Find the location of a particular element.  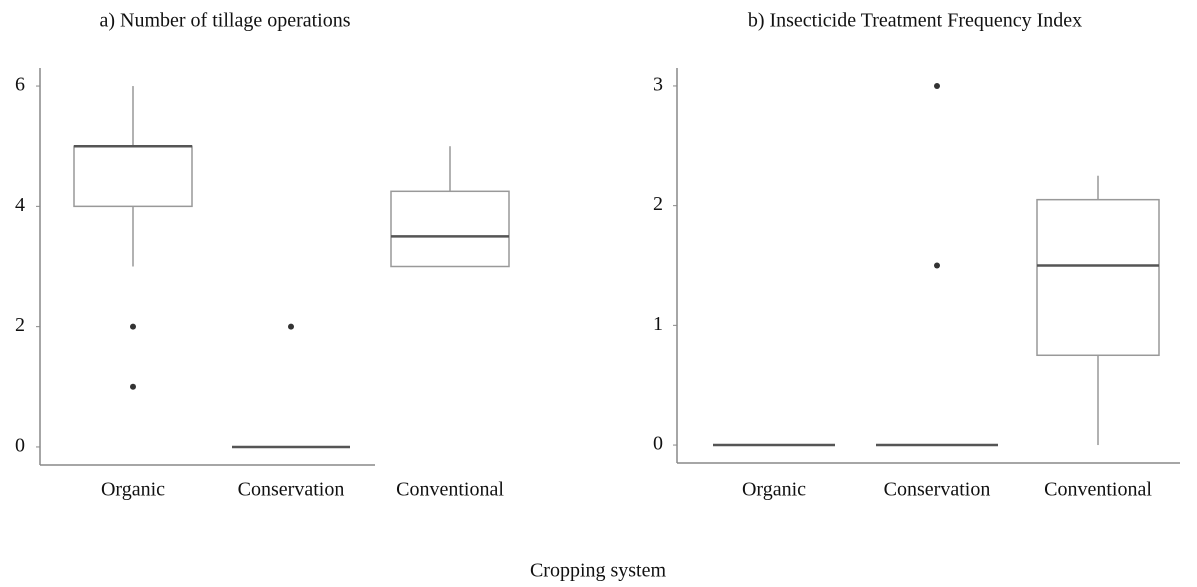

y-tick-label: 1 is located at coordinates (658, 324).